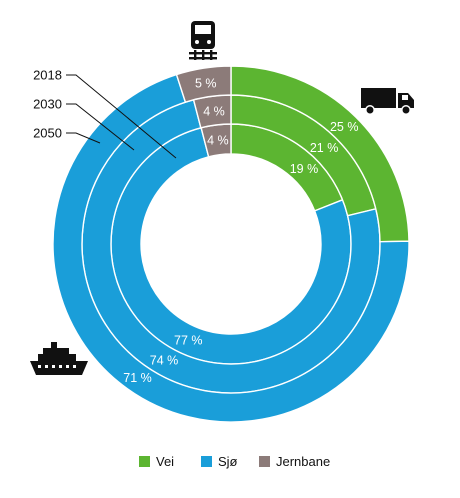  Describe the element at coordinates (344, 127) in the screenshot. I see `label-2050-vei: 25 %` at that location.